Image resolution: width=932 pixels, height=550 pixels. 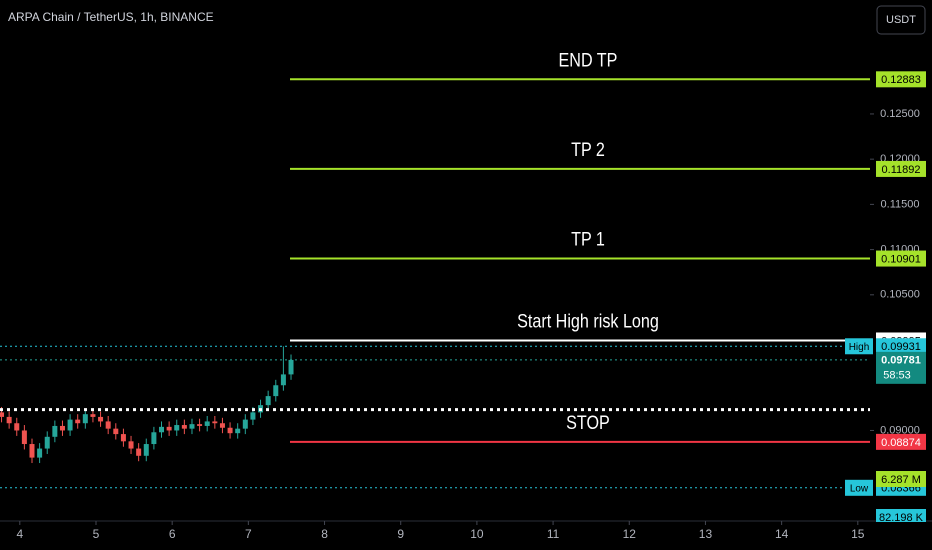 What do you see at coordinates (630, 534) in the screenshot?
I see `x-tick-label: 12` at bounding box center [630, 534].